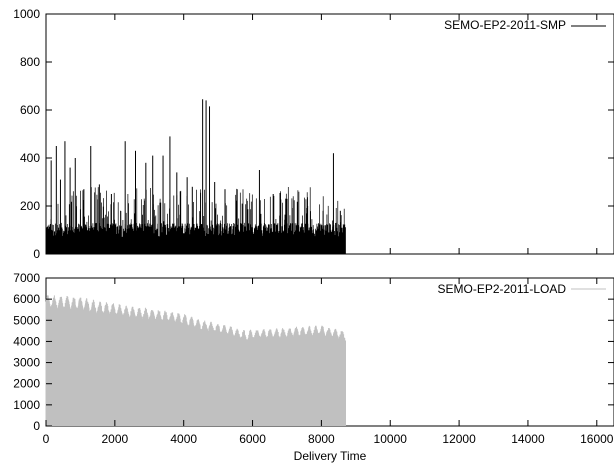 Image resolution: width=614 pixels, height=466 pixels. Describe the element at coordinates (597, 439) in the screenshot. I see `load-xtick-label-8: 16000` at that location.